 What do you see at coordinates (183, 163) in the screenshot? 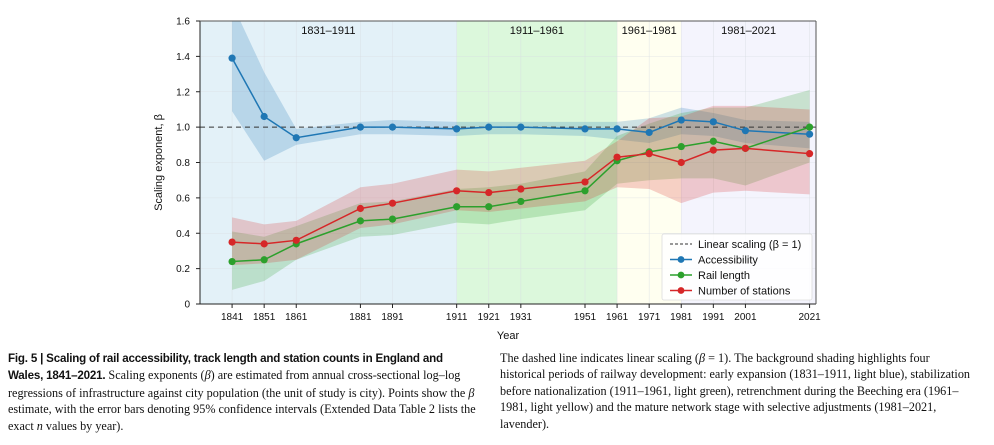
I see `y-tick-label: 0.8` at bounding box center [183, 163].